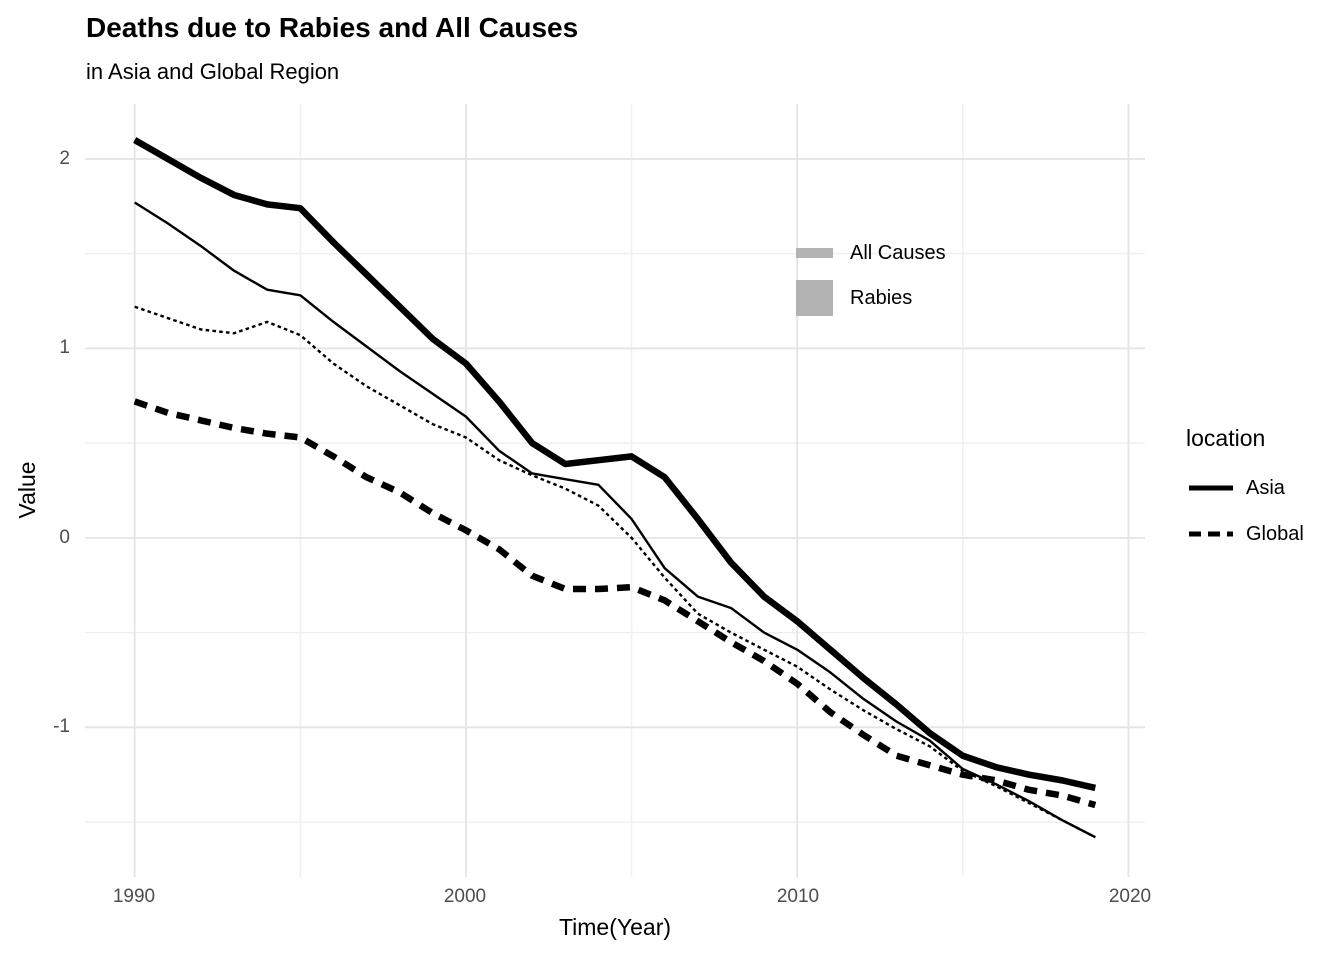 The height and width of the screenshot is (960, 1344). I want to click on x-tick-label: 2020, so click(1130, 896).